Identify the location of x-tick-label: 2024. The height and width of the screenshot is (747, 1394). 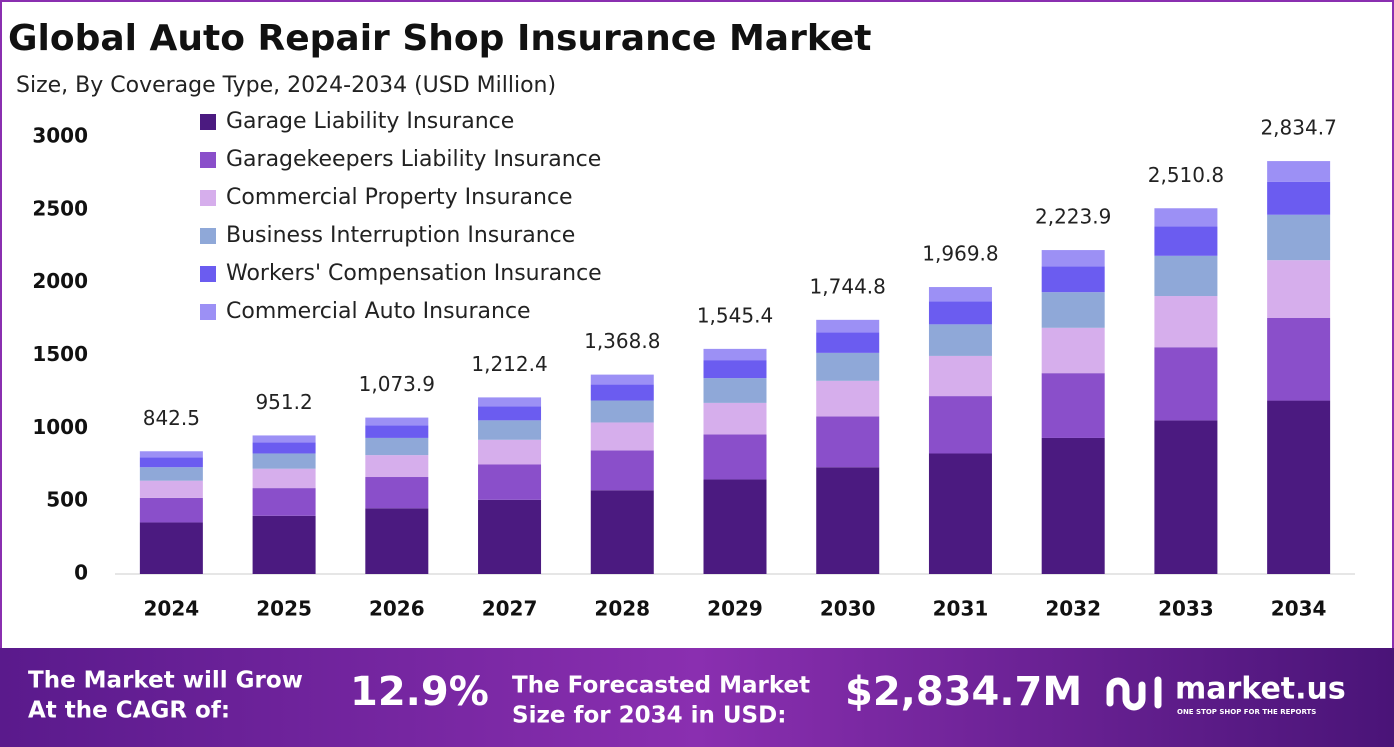
(172, 609).